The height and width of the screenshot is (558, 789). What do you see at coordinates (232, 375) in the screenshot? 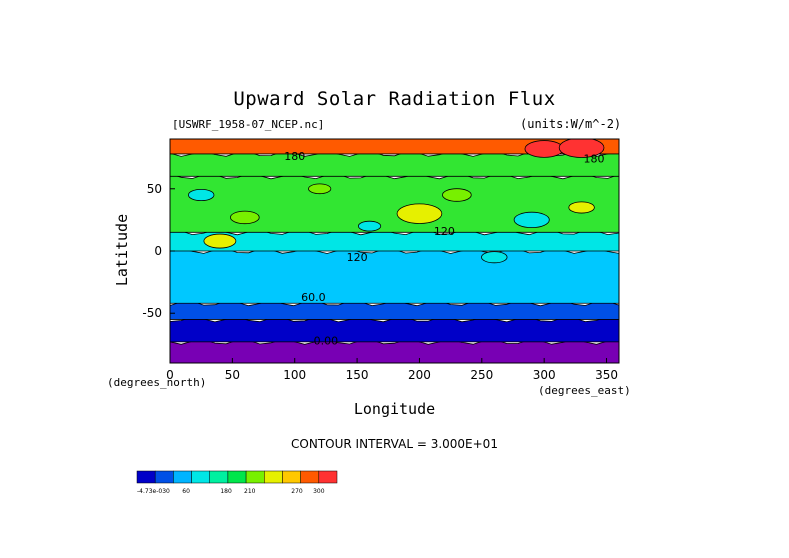
I see `x-tick-label: 50` at bounding box center [232, 375].